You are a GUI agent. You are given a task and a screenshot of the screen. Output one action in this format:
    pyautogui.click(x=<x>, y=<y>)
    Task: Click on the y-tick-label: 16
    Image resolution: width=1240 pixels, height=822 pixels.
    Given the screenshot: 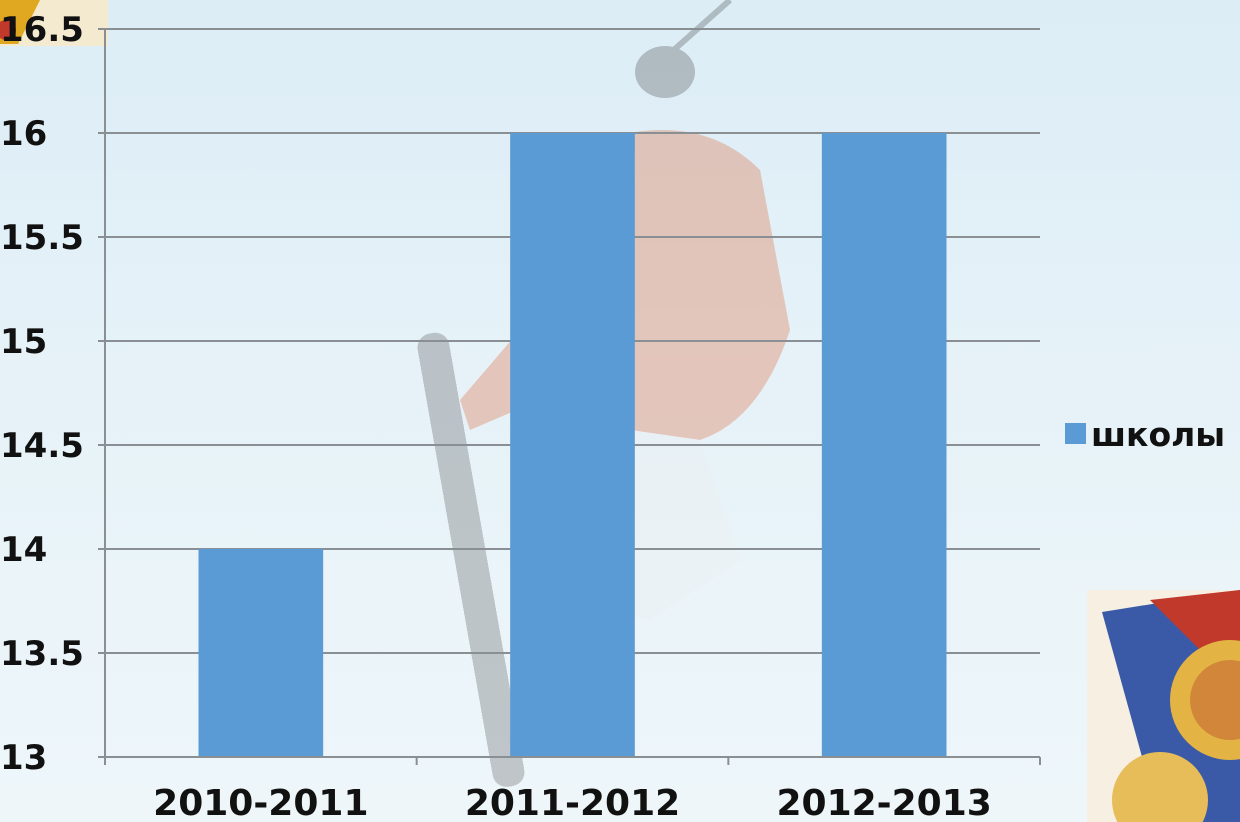 What is the action you would take?
    pyautogui.click(x=23, y=134)
    